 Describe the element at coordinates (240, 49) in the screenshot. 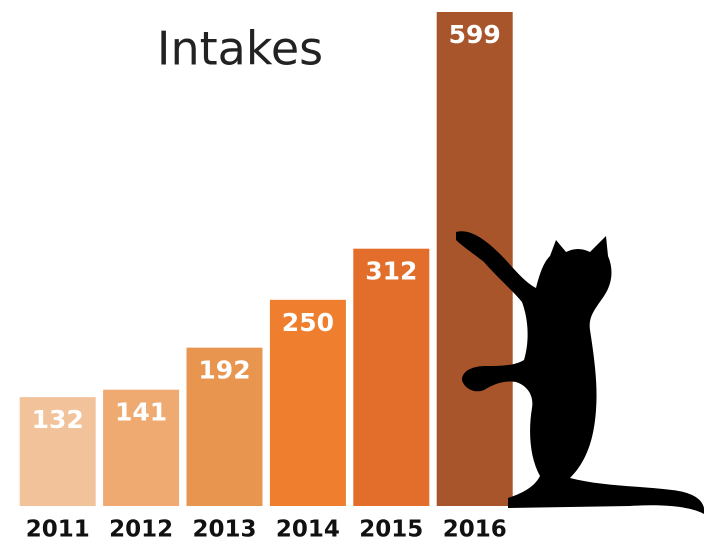

I see `chart-title: Intakes` at that location.